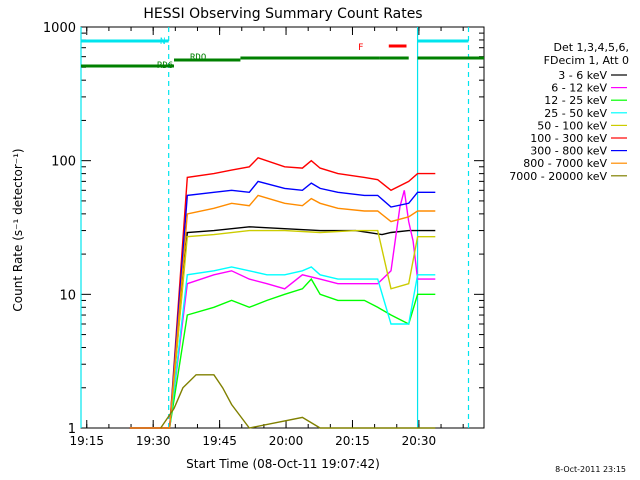 Image resolution: width=640 pixels, height=480 pixels. What do you see at coordinates (360, 48) in the screenshot?
I see `status-bar-label: F` at bounding box center [360, 48].